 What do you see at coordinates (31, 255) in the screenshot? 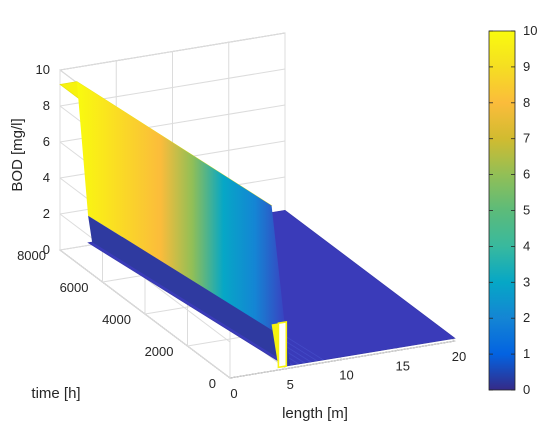
I see `y-tick-label: 8000` at bounding box center [31, 255].